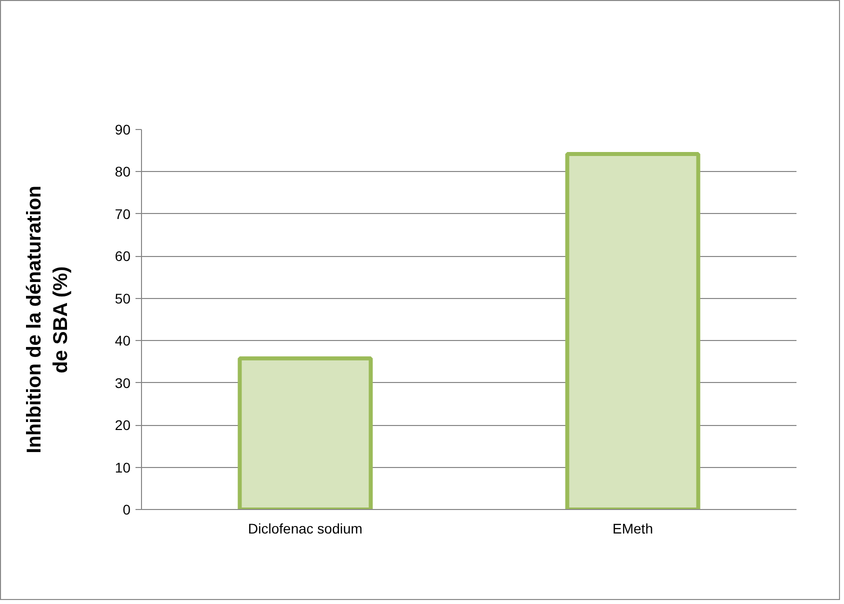 This screenshot has height=604, width=844. What do you see at coordinates (305, 528) in the screenshot?
I see `x-tick-label: Diclofenac sodium` at bounding box center [305, 528].